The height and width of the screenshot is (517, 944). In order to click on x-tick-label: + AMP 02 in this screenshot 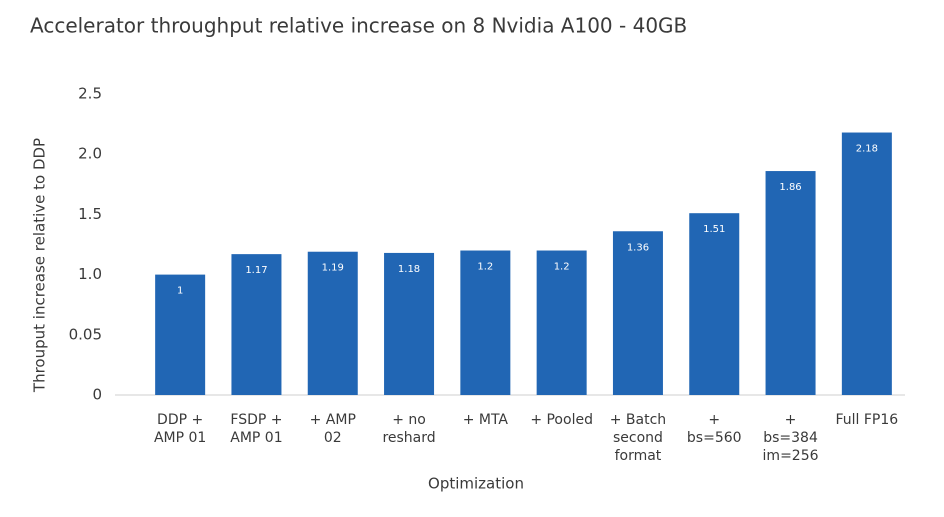, I will do `click(333, 429)`.